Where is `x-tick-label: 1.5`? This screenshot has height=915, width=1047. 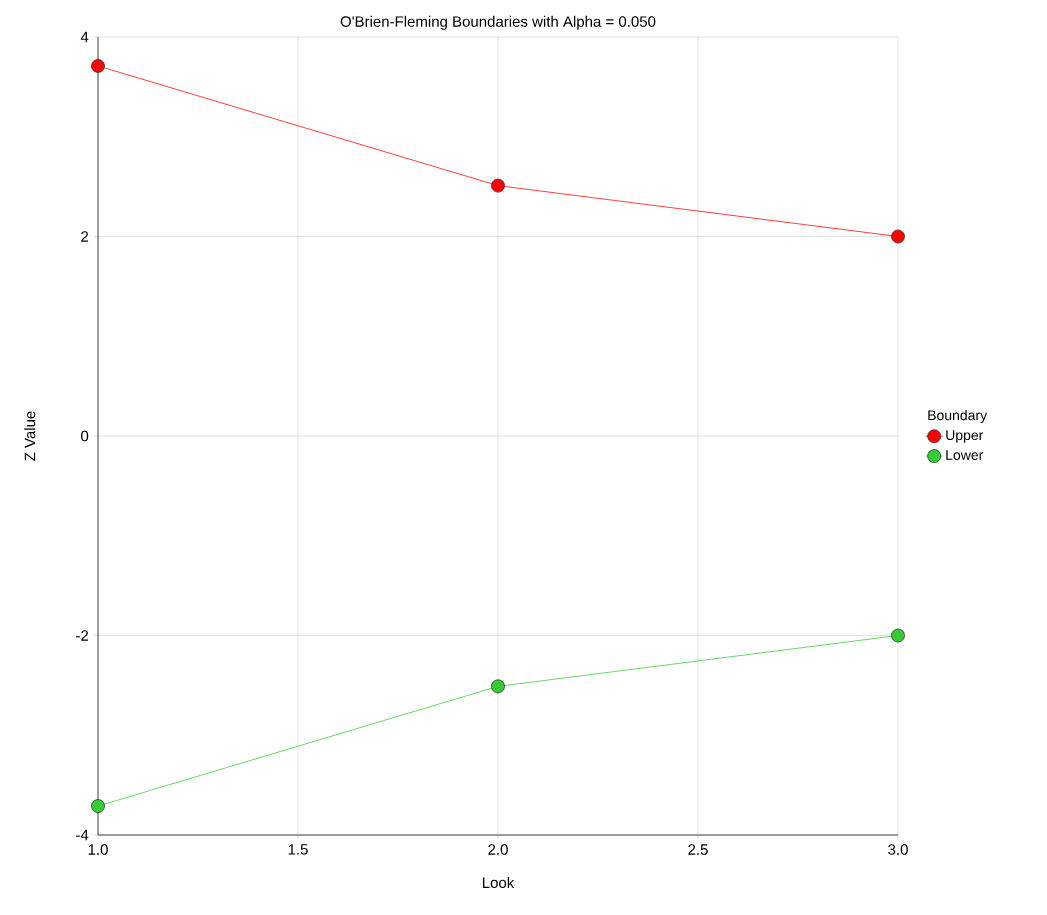
x-tick-label: 1.5 is located at coordinates (298, 849).